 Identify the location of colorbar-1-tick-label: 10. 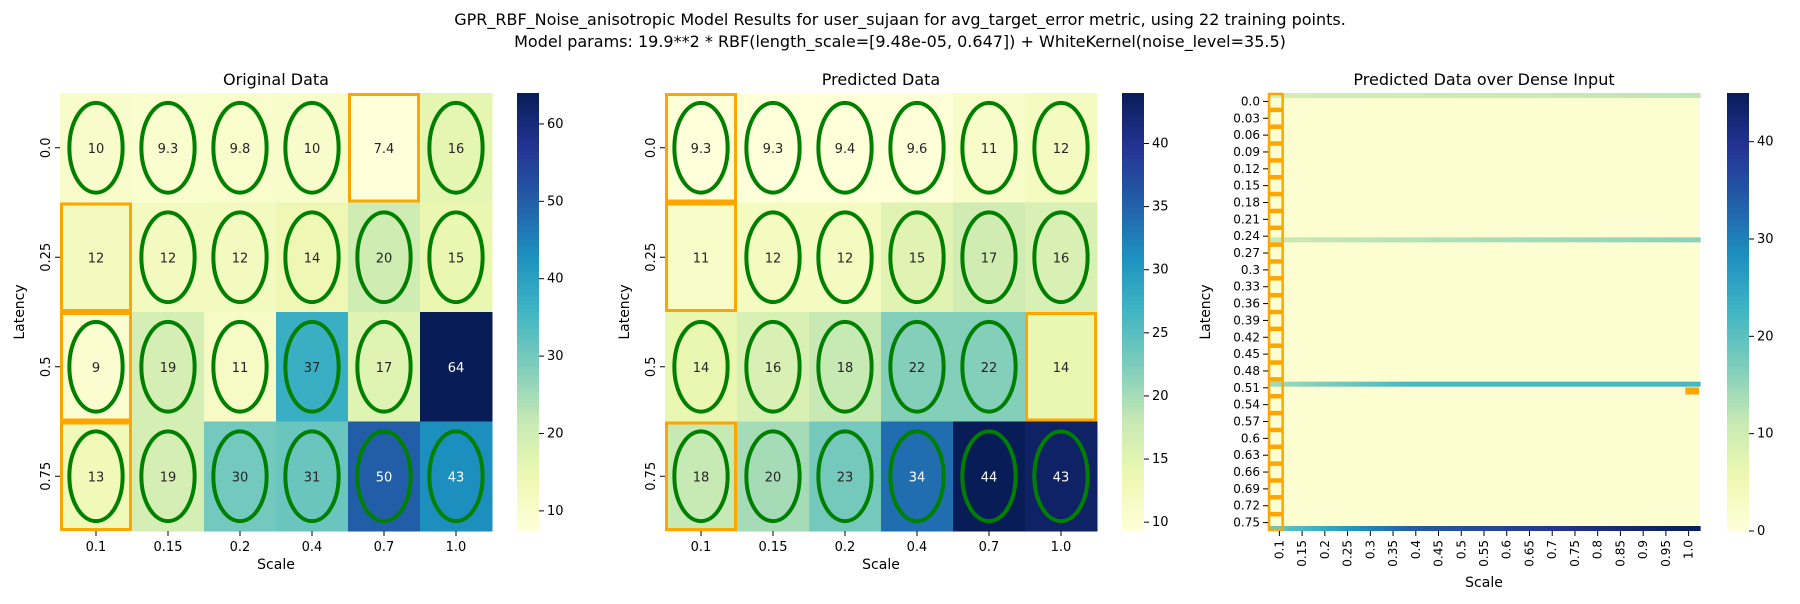
(1160, 522).